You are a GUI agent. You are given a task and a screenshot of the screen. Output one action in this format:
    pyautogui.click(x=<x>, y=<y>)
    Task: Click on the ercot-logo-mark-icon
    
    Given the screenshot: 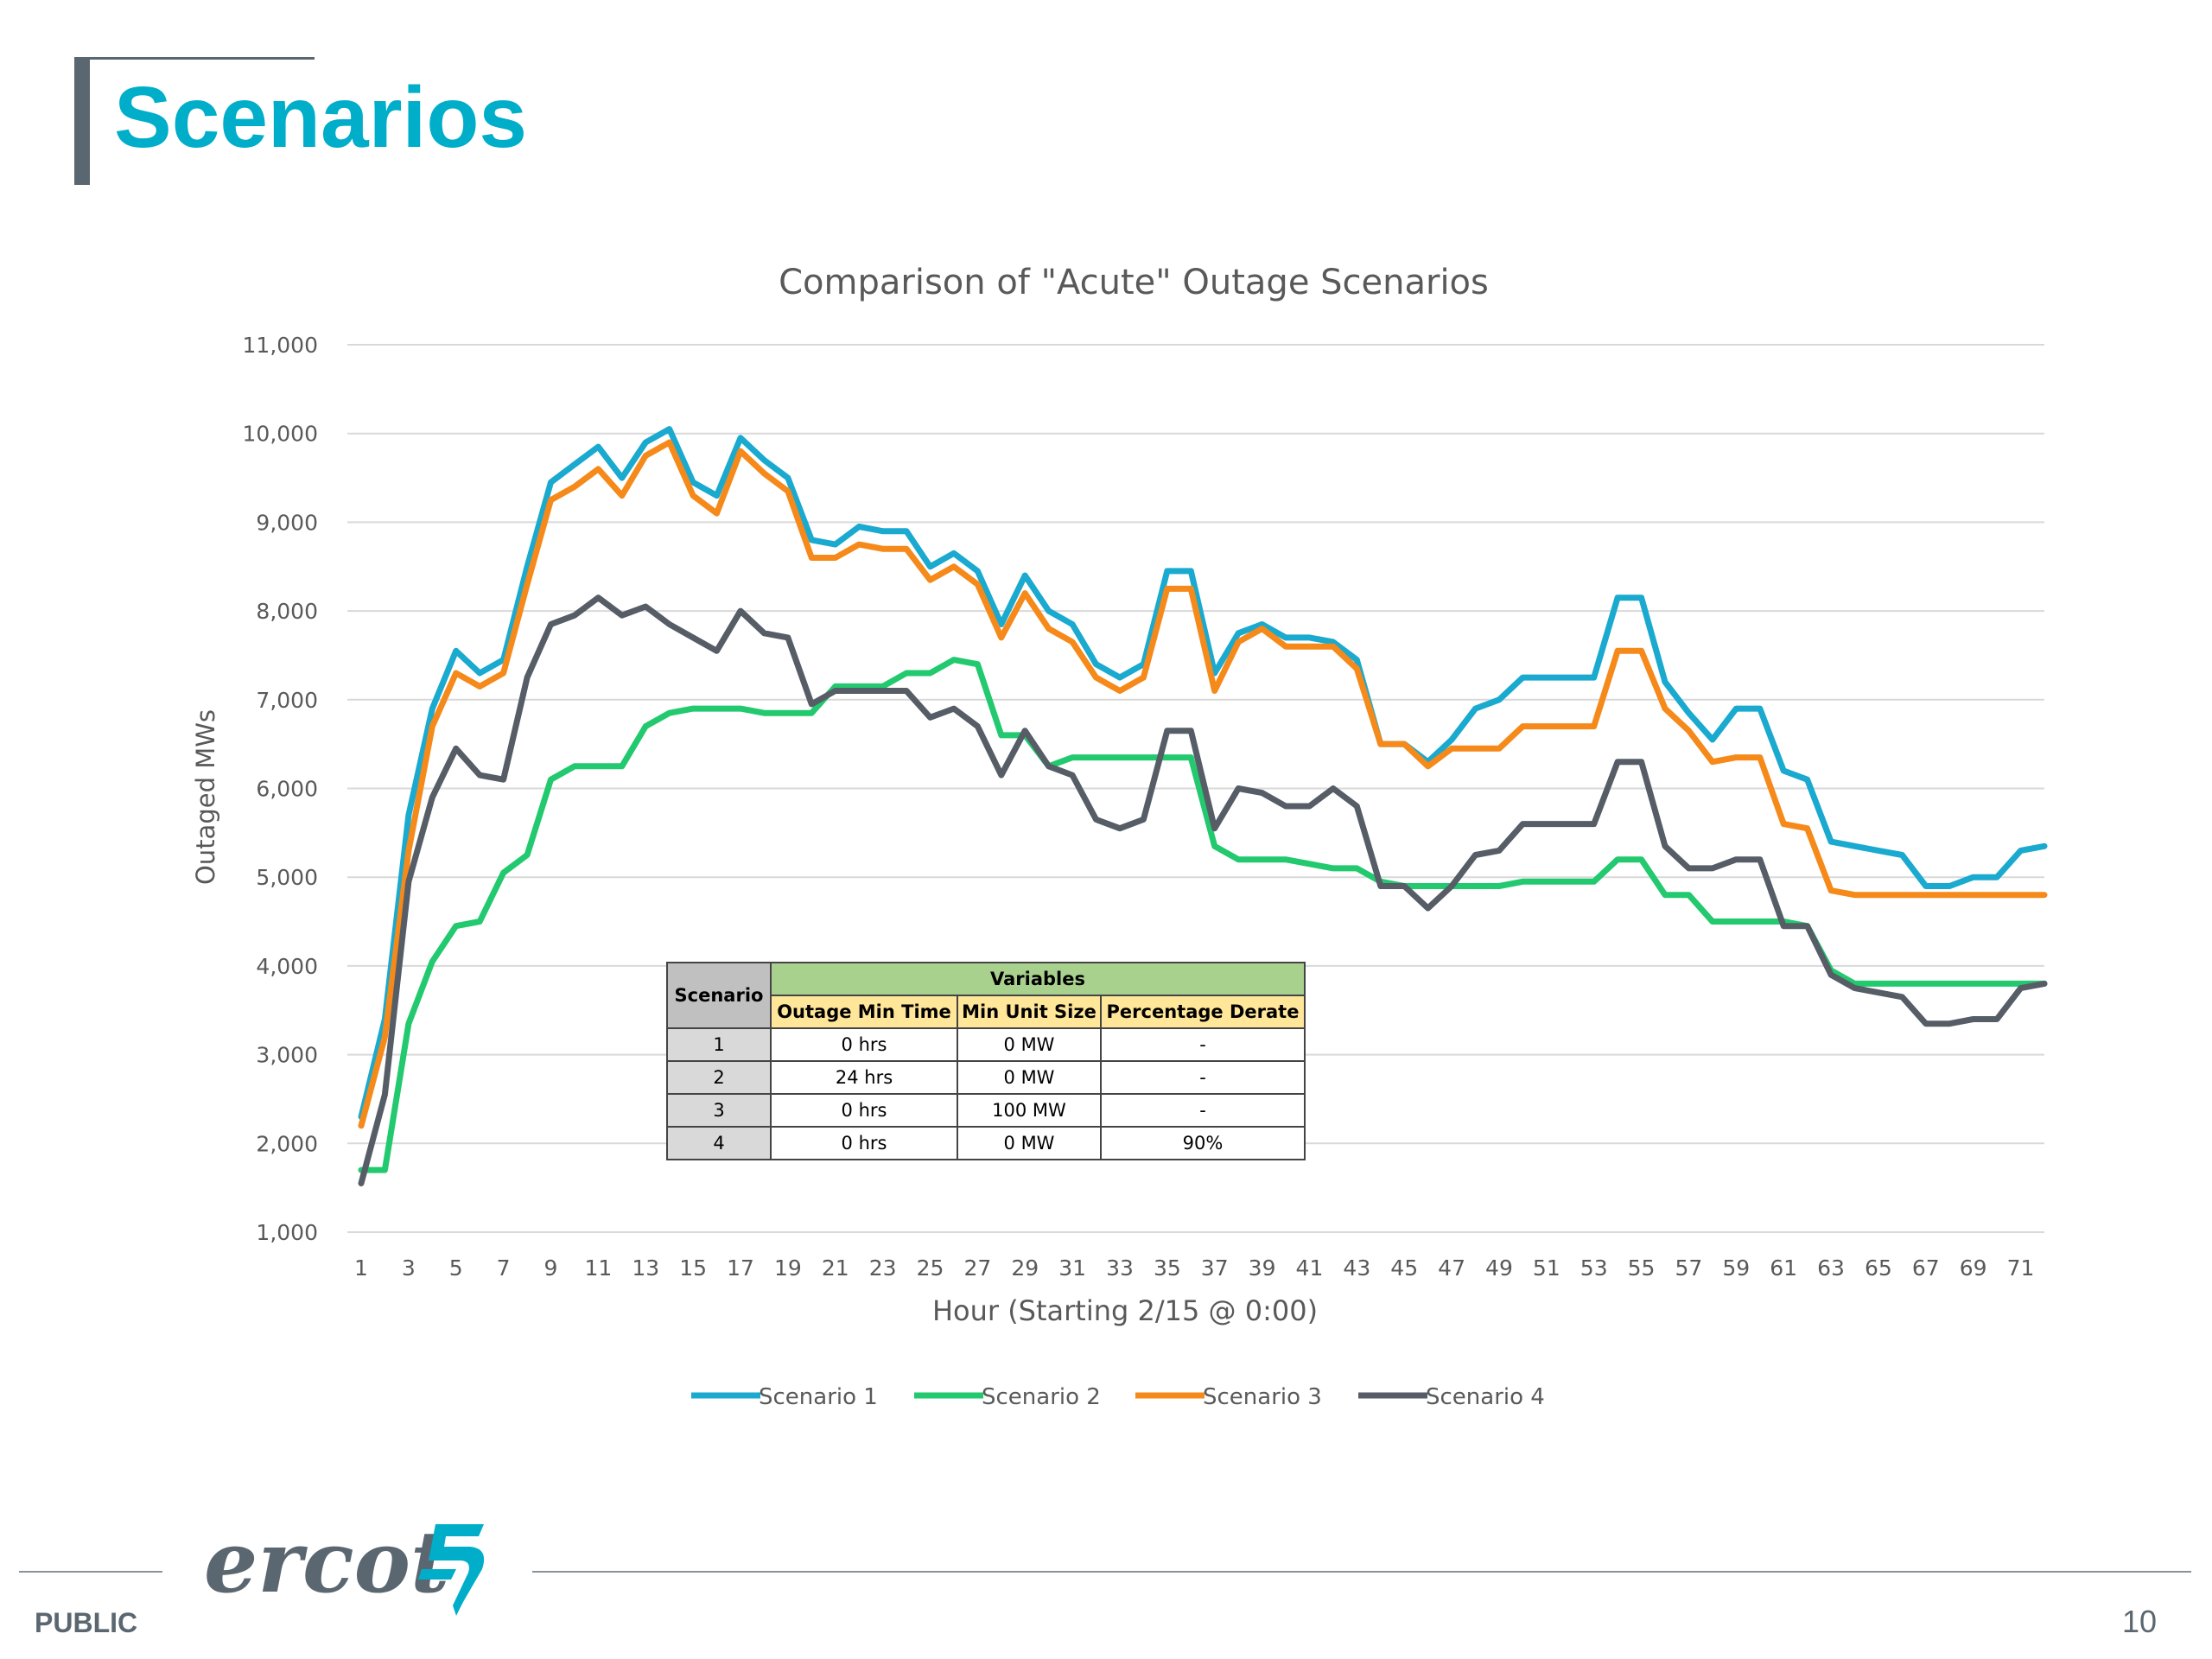 What is the action you would take?
    pyautogui.click(x=451, y=1570)
    